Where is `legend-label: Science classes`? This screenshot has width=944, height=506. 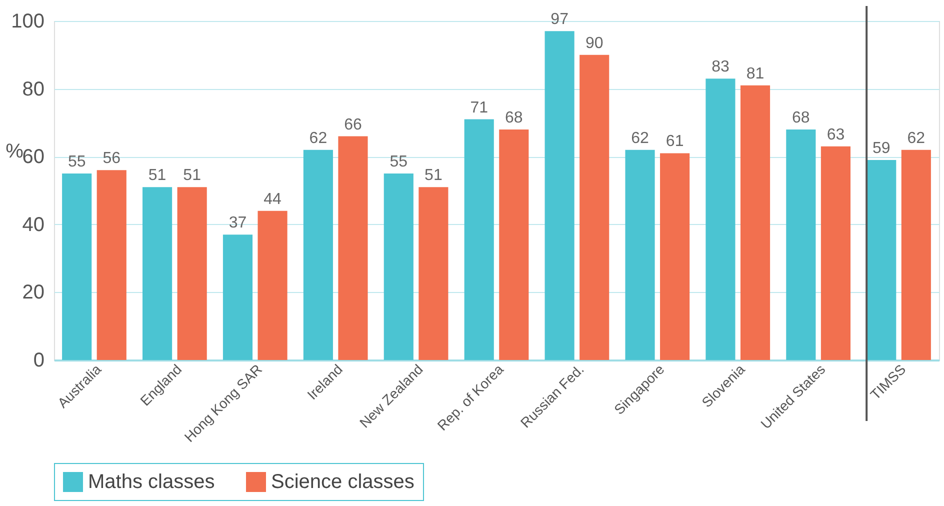 legend-label: Science classes is located at coordinates (342, 482).